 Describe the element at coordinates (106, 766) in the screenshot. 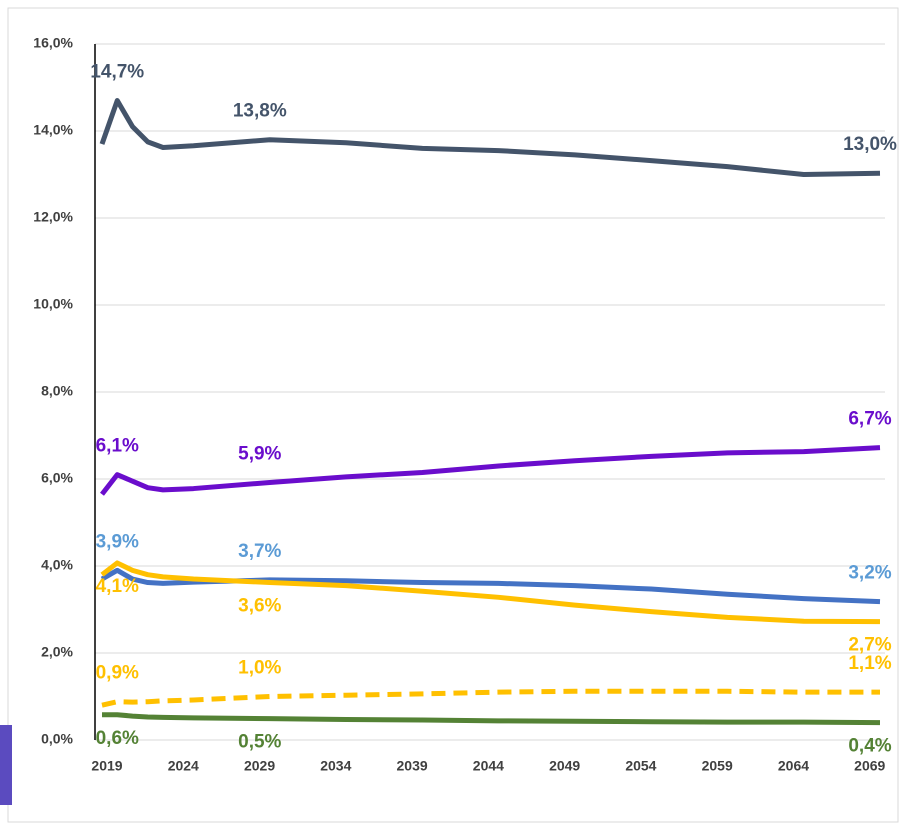

I see `x-tick-label: 2019` at that location.